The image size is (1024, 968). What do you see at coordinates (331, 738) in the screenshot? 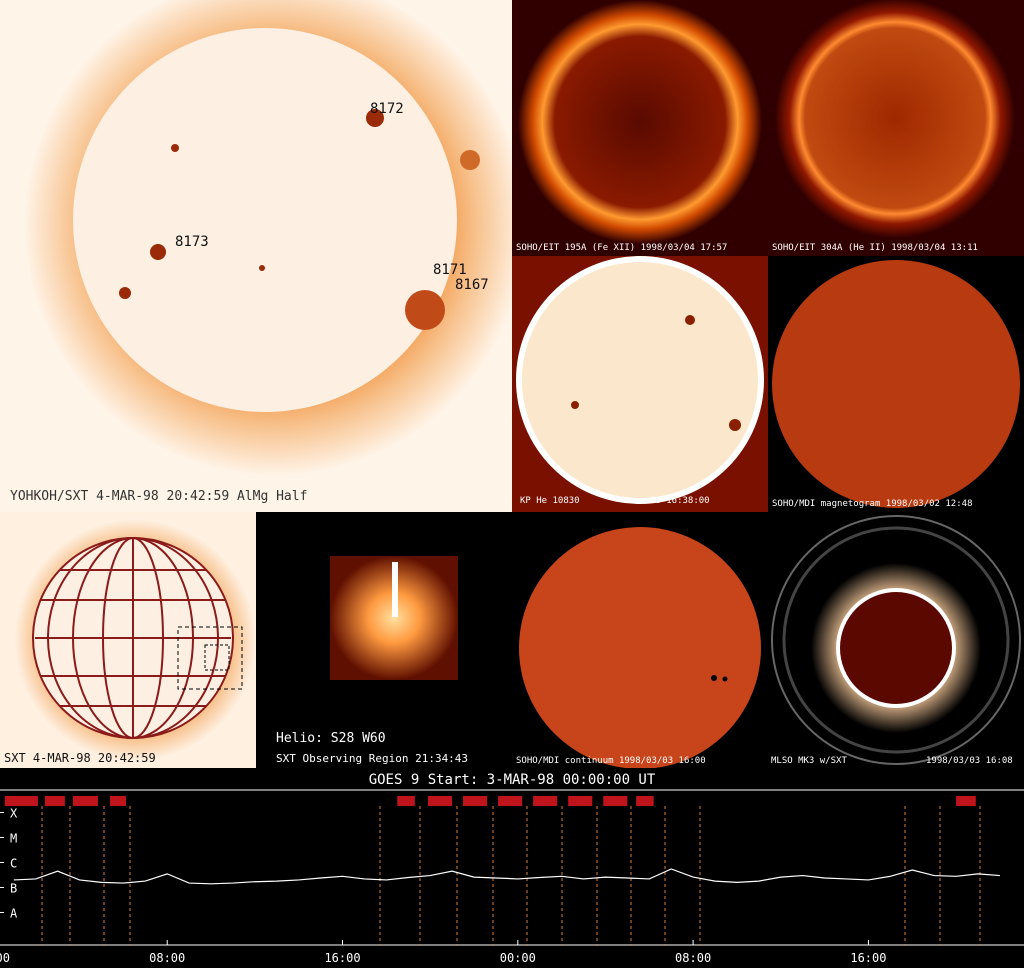
I see `caption: Helio: S28 W60` at bounding box center [331, 738].